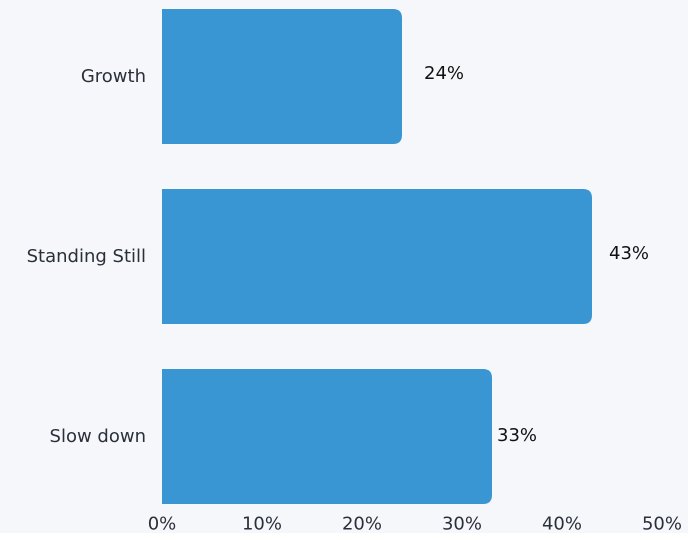  I want to click on x-tick-label-40: 40%, so click(562, 523).